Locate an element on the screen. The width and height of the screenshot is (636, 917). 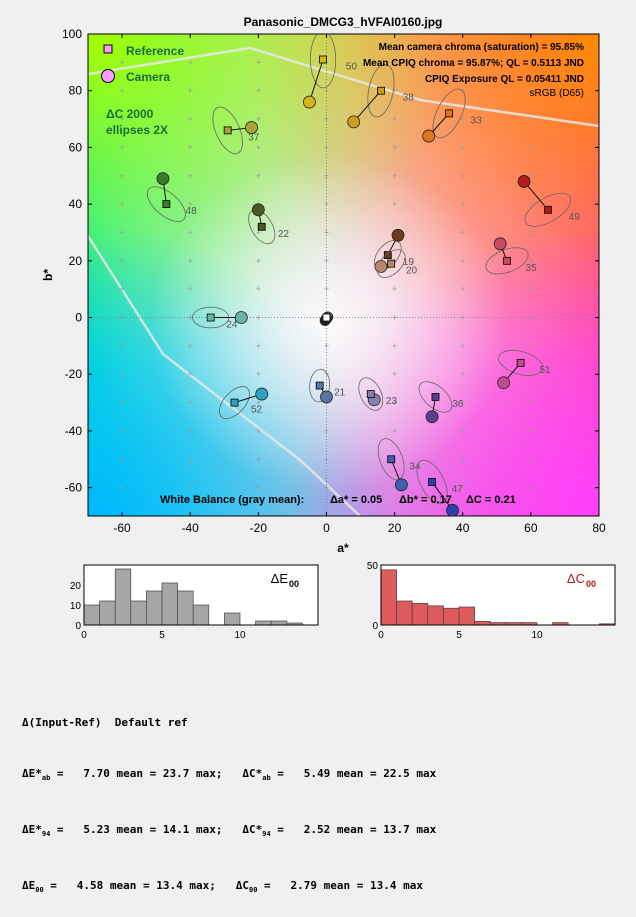
y-tick-label: 100 is located at coordinates (72, 34).